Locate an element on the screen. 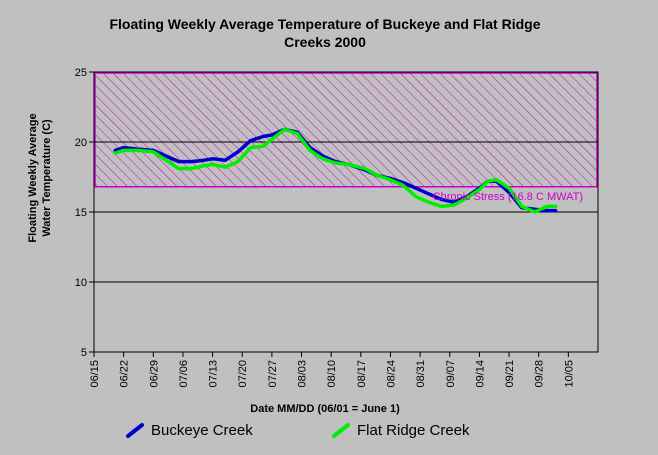 This screenshot has height=455, width=658. x-tick-label: 07/06 is located at coordinates (184, 374).